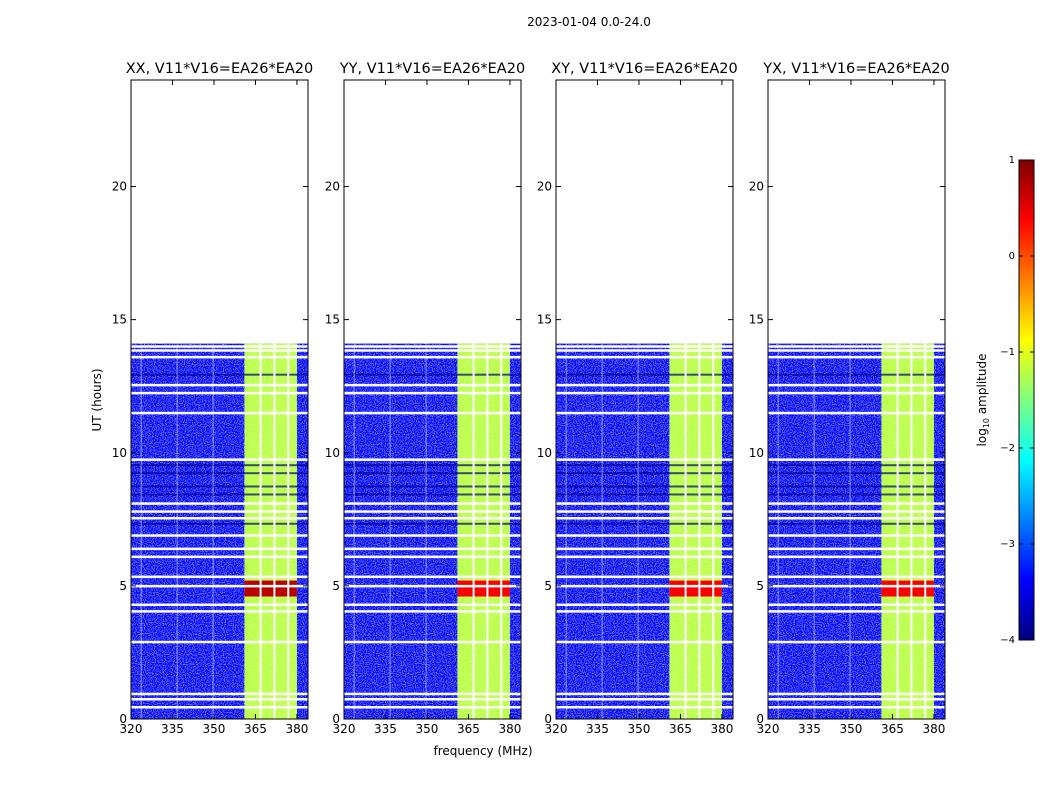 This screenshot has width=1050, height=804. Describe the element at coordinates (432, 531) in the screenshot. I see `heatmap-yy` at that location.